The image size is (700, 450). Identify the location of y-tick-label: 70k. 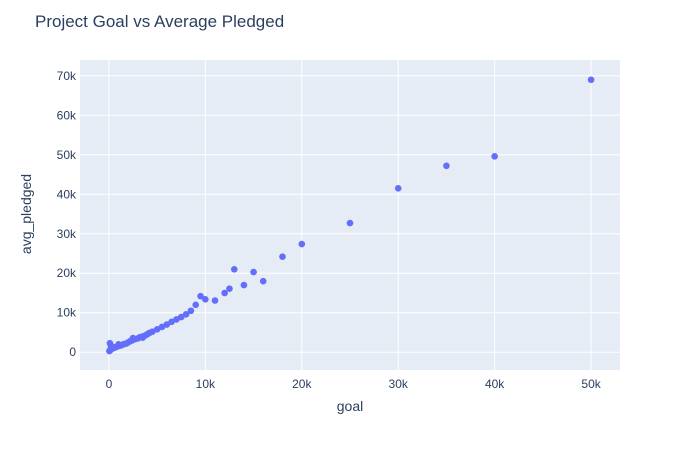
(67, 76).